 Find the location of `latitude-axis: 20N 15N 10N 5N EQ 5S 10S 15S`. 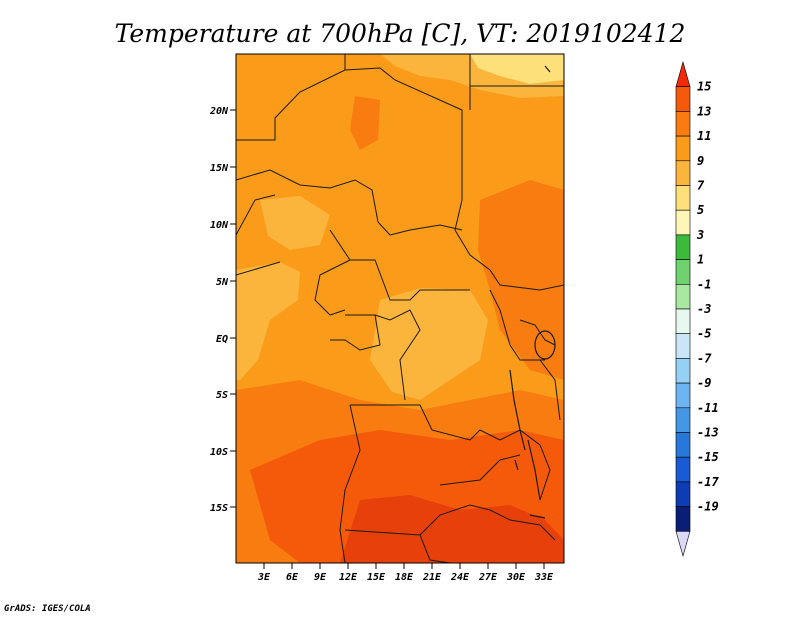

latitude-axis: 20N 15N 10N 5N EQ 5S 10S 15S is located at coordinates (222, 310).